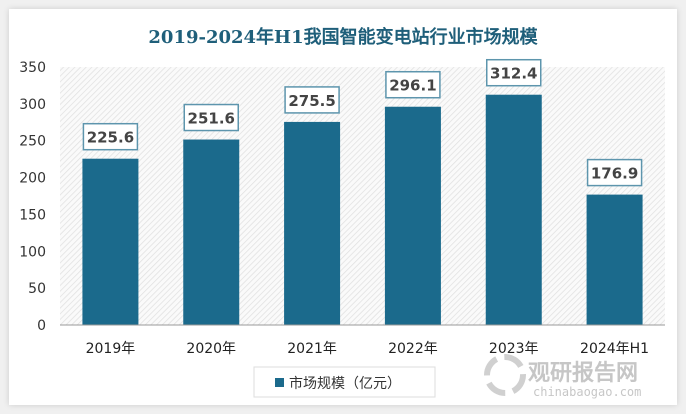 The image size is (686, 414). Describe the element at coordinates (514, 349) in the screenshot. I see `x-tick-label: 2023年` at that location.